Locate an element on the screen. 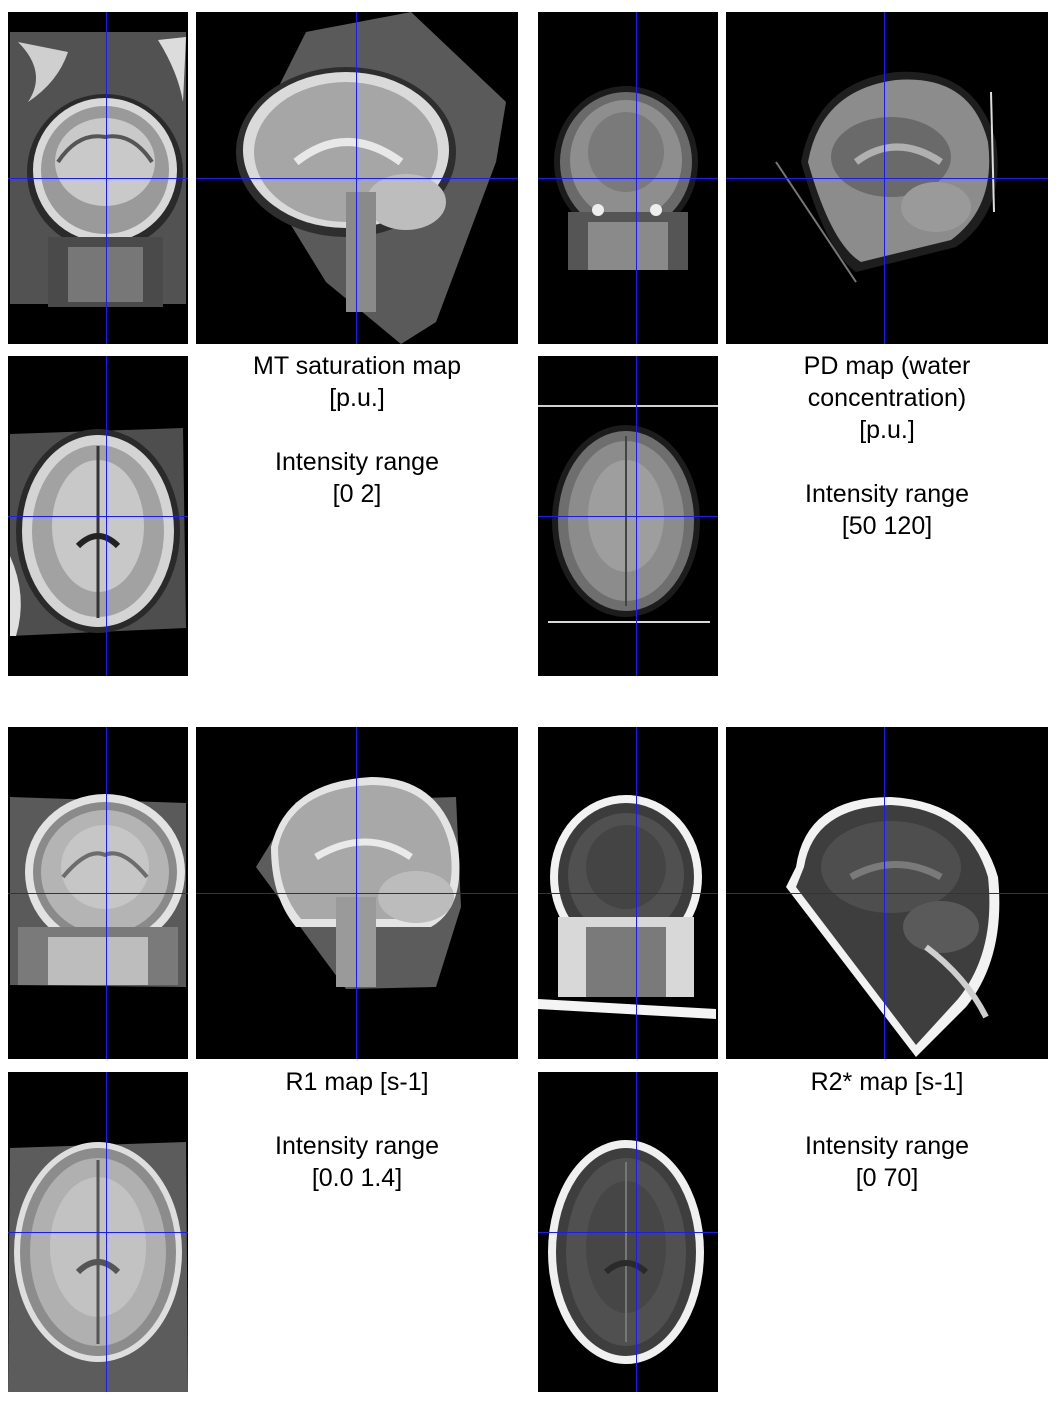 The width and height of the screenshot is (1059, 1404). mt-axial-slice is located at coordinates (98, 532).